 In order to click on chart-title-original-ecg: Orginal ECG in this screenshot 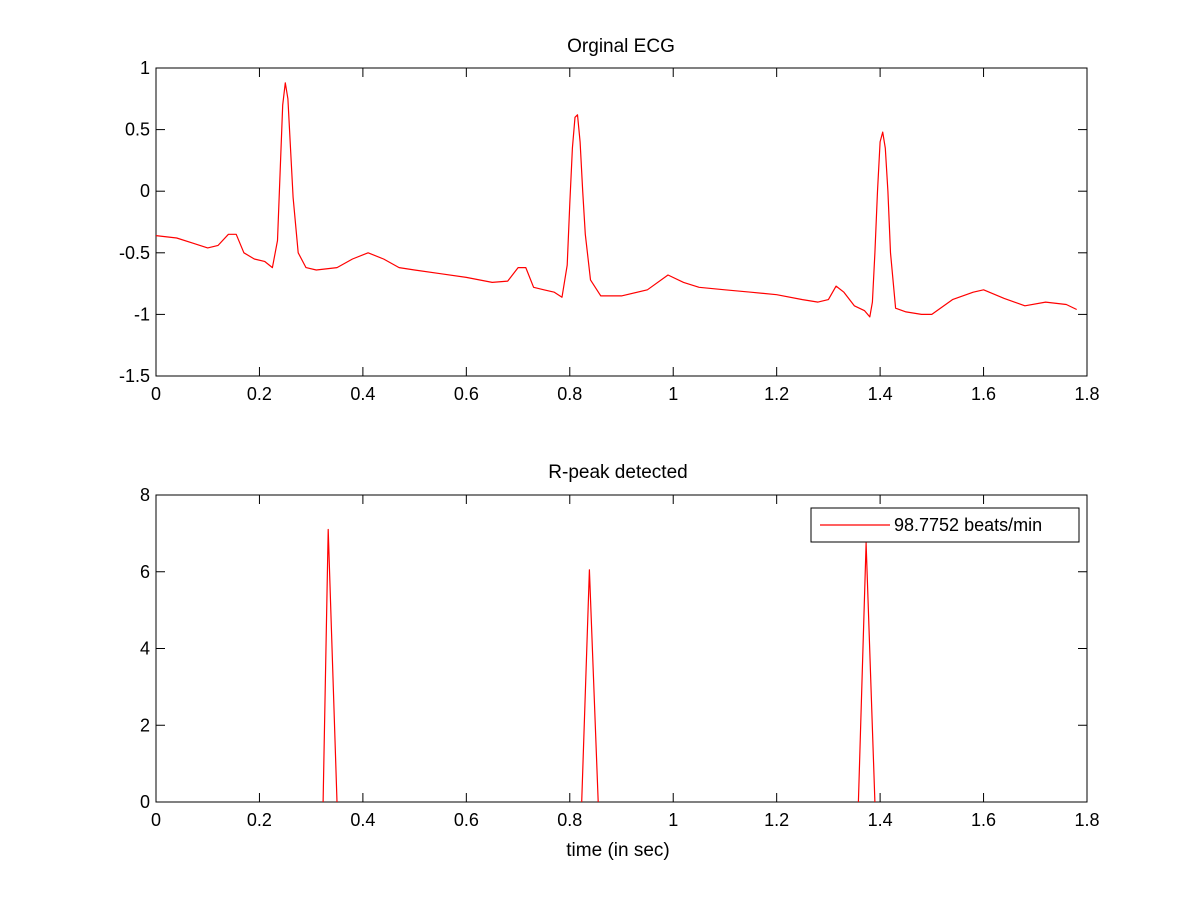, I will do `click(621, 46)`.